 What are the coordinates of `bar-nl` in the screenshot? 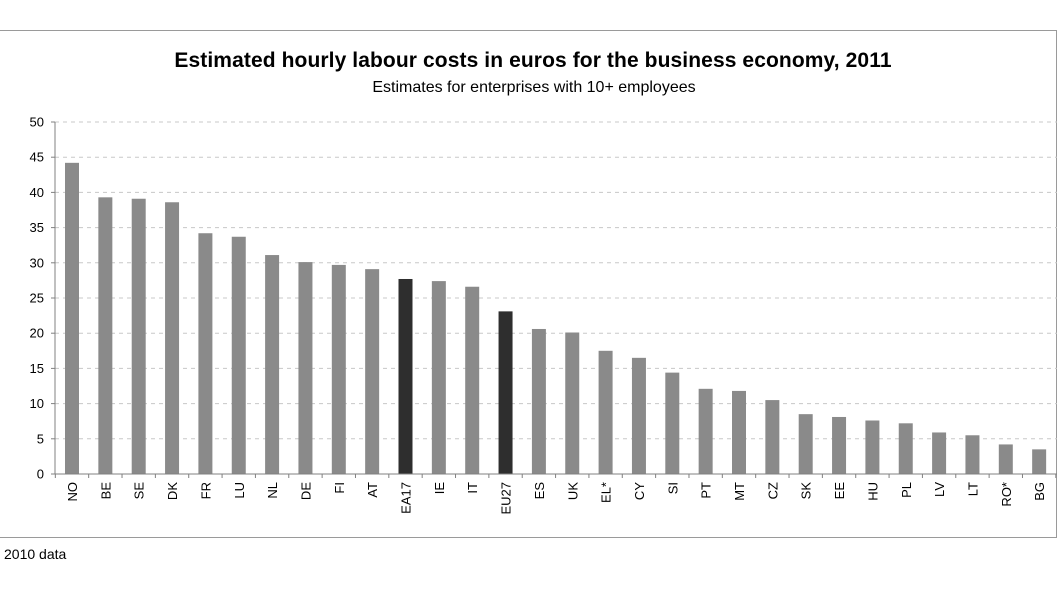 It's located at (272, 364).